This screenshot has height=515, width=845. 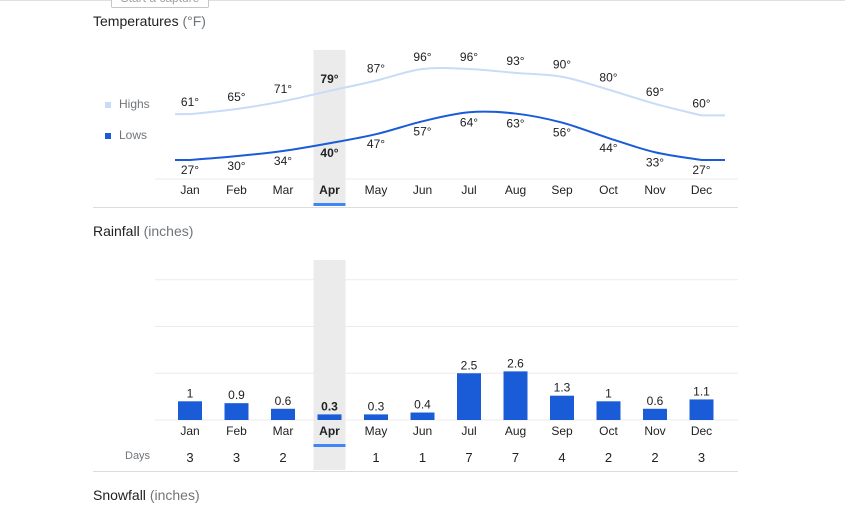 What do you see at coordinates (376, 69) in the screenshot?
I see `high-label-may: 87°` at bounding box center [376, 69].